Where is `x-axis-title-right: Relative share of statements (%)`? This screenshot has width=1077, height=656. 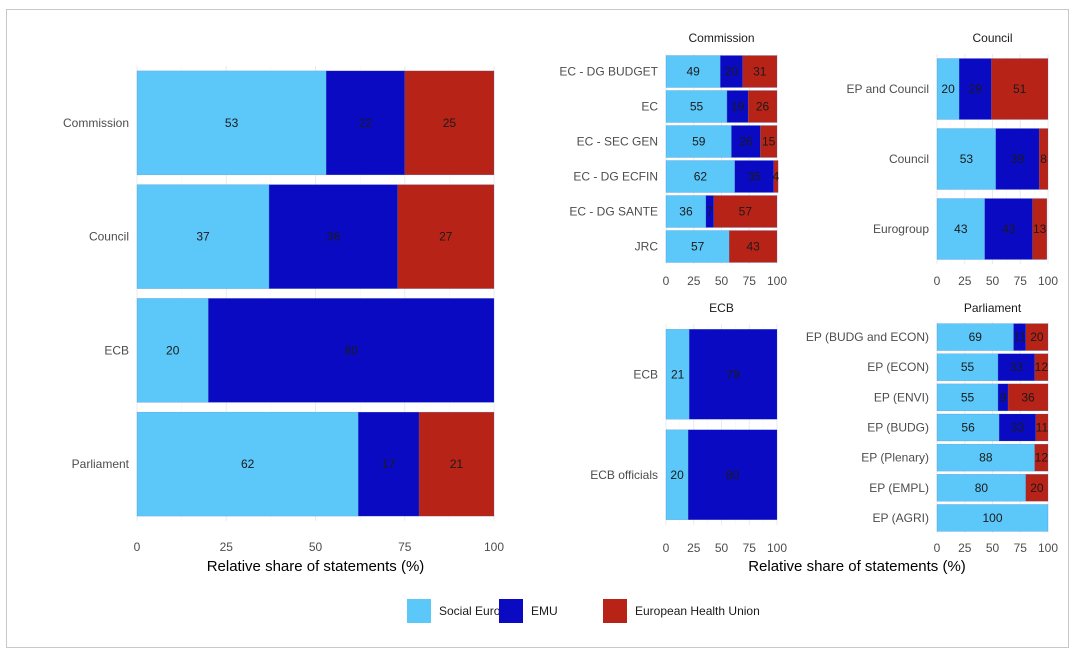
x-axis-title-right: Relative share of statements (%) is located at coordinates (857, 566).